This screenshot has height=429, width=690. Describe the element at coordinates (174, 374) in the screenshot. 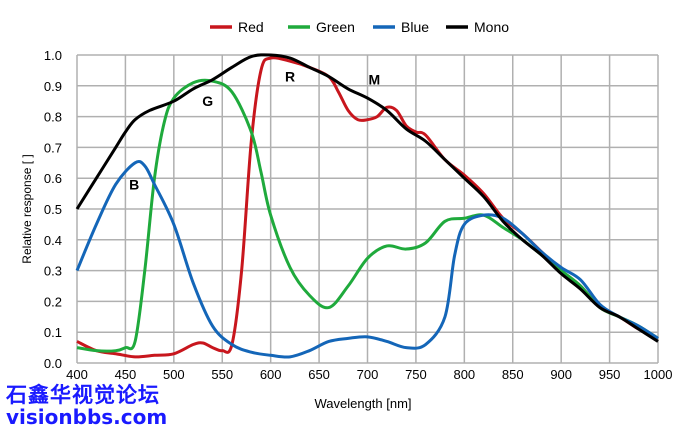

I see `x-tick-label: 500` at that location.